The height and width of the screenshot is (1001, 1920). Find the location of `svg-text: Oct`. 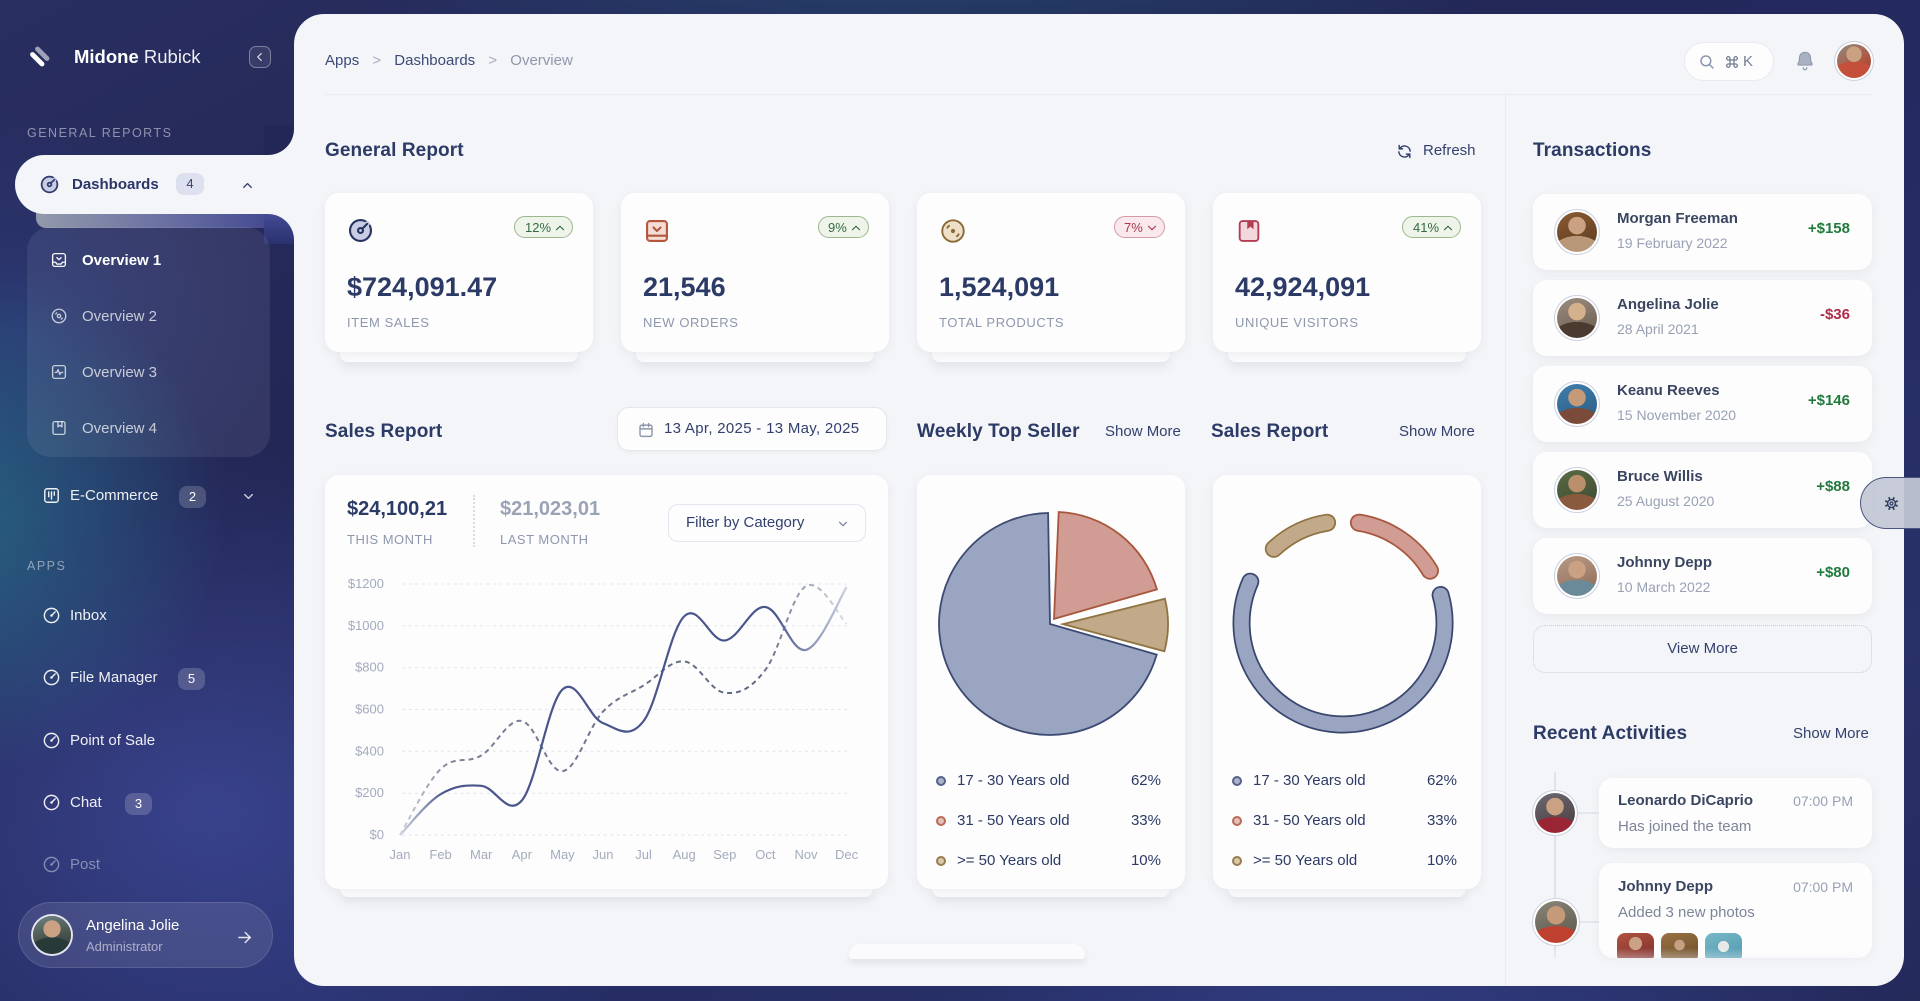

svg-text: Oct is located at coordinates (765, 854).